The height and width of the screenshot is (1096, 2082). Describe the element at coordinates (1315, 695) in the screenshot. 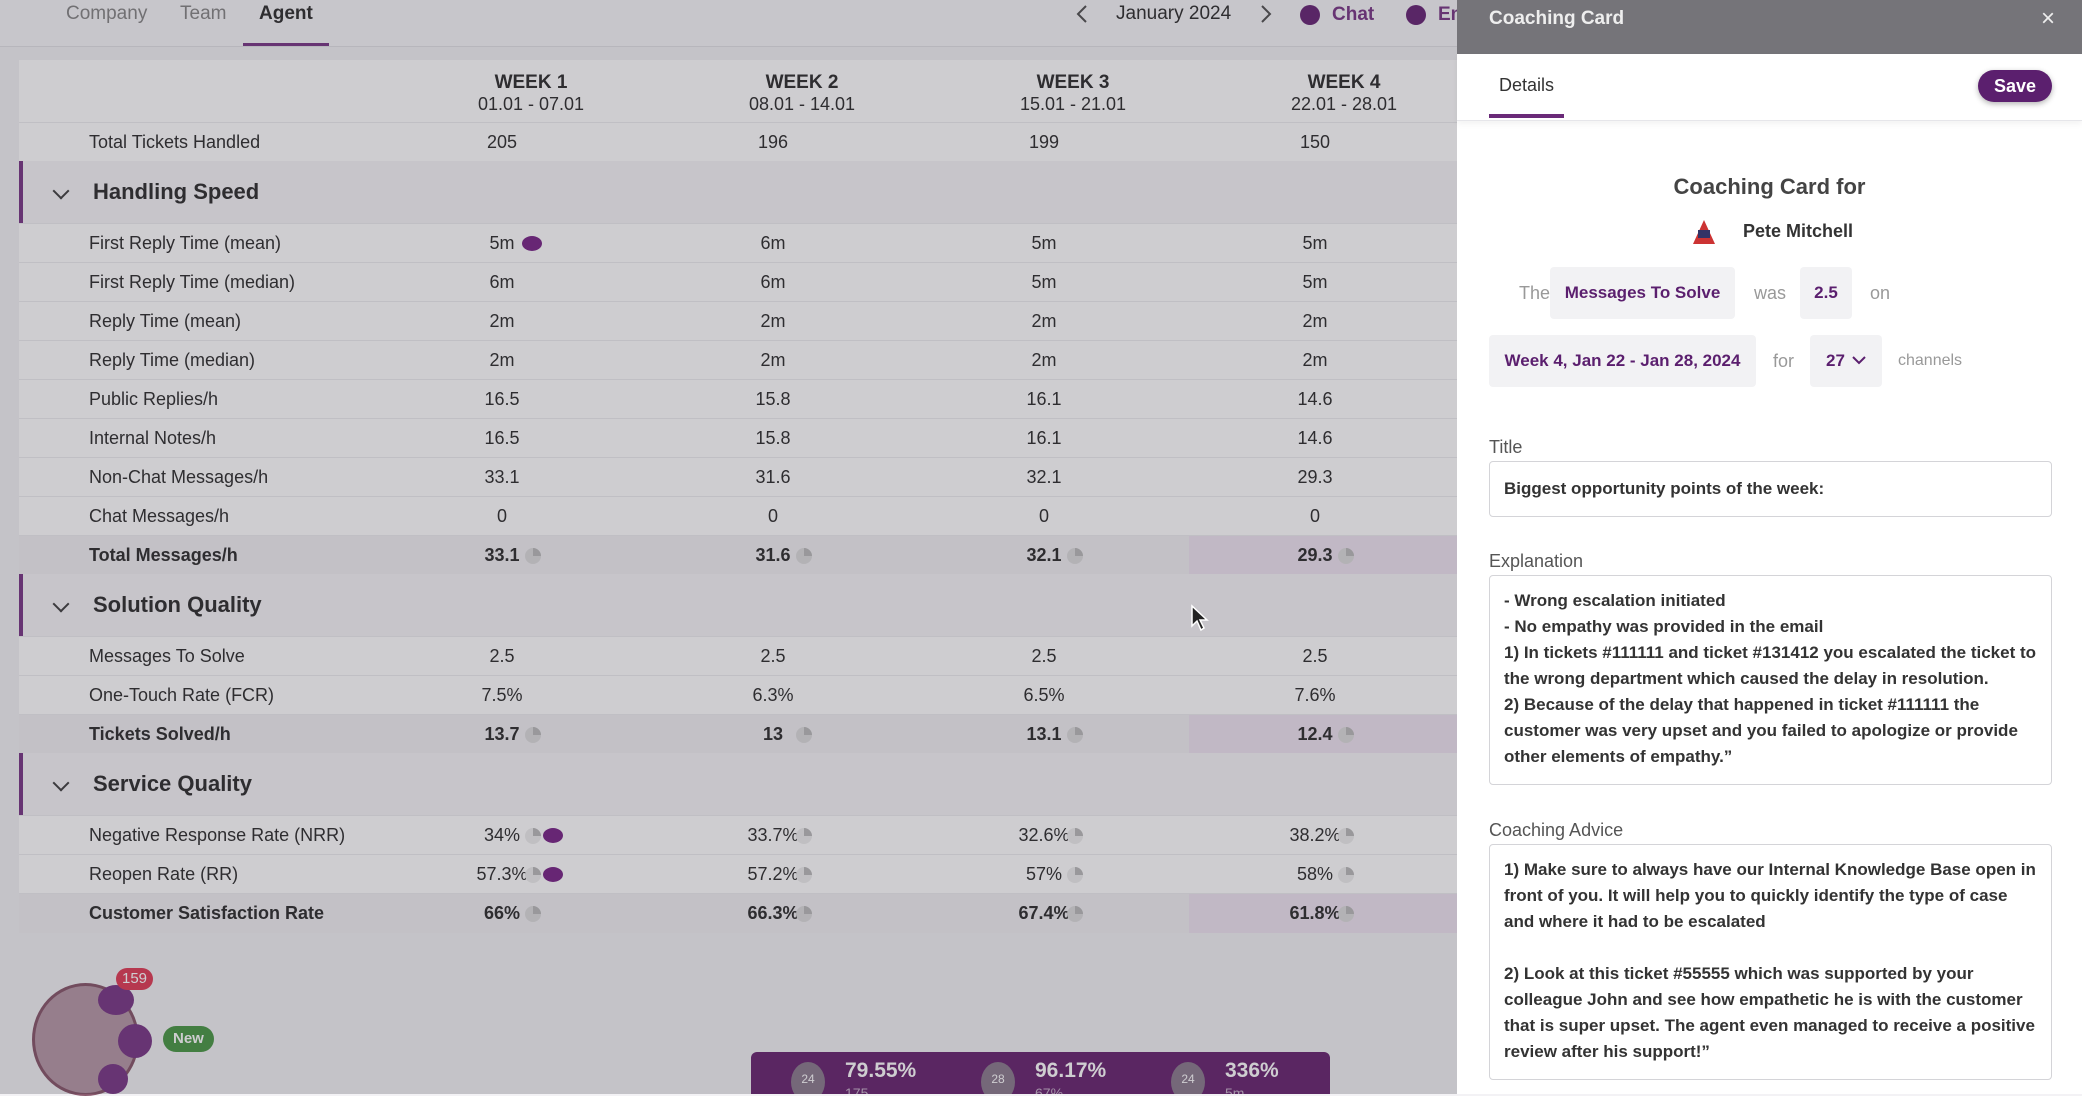

I see `cell-value: 7.6%` at that location.